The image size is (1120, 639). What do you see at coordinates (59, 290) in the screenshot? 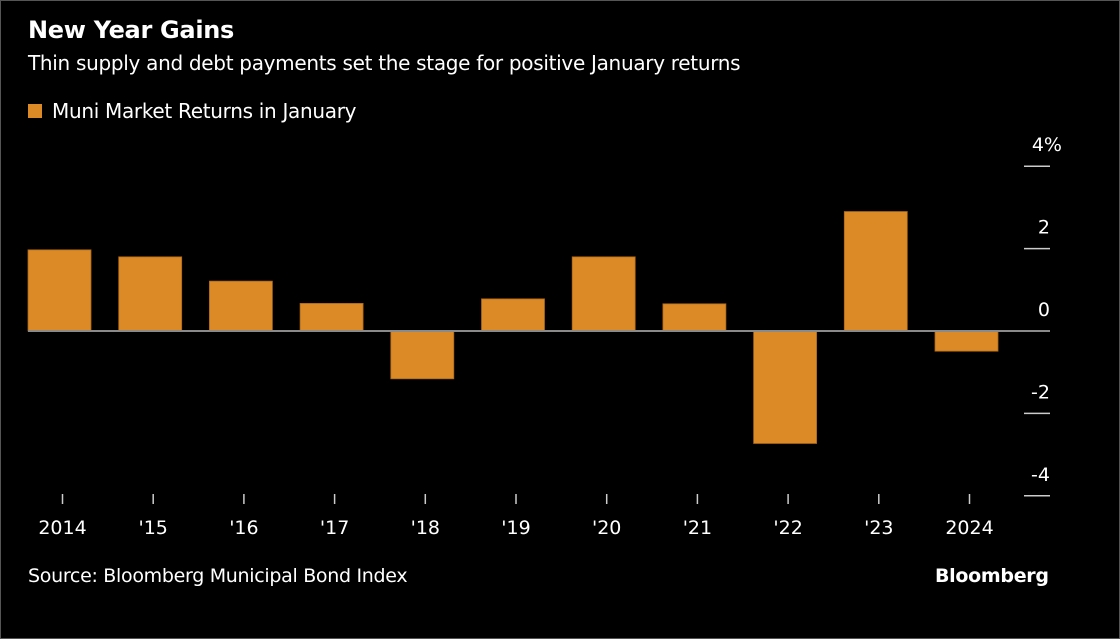
I see `bar-2014` at bounding box center [59, 290].